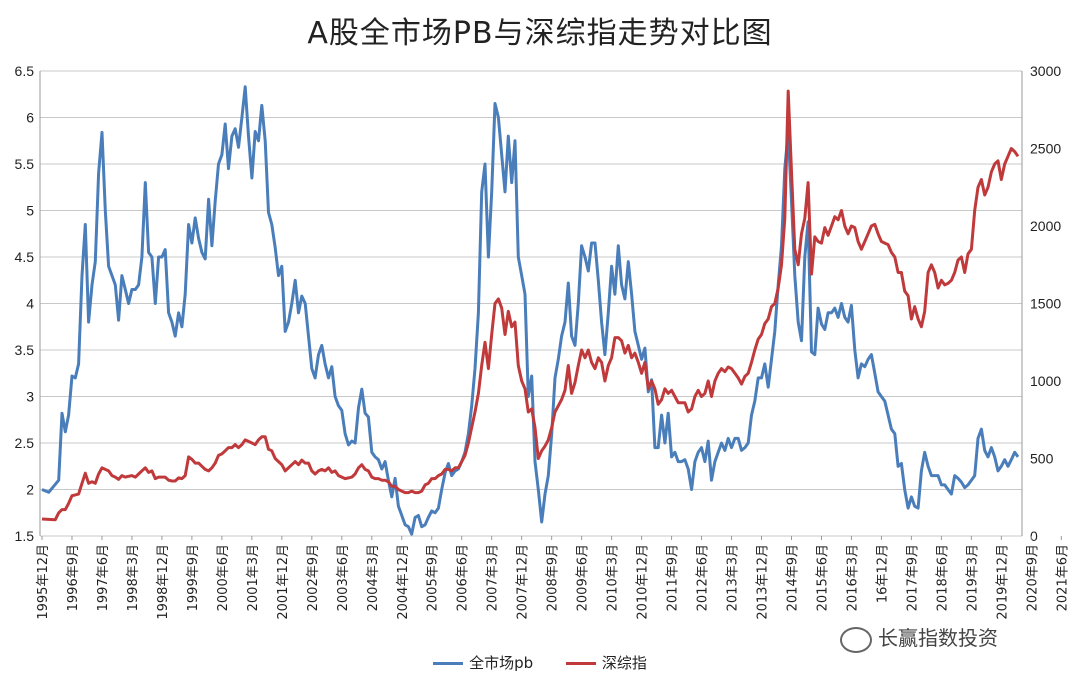 Image resolution: width=1080 pixels, height=685 pixels. What do you see at coordinates (583, 577) in the screenshot?
I see `x-tick-label: 2009年6月` at bounding box center [583, 577].